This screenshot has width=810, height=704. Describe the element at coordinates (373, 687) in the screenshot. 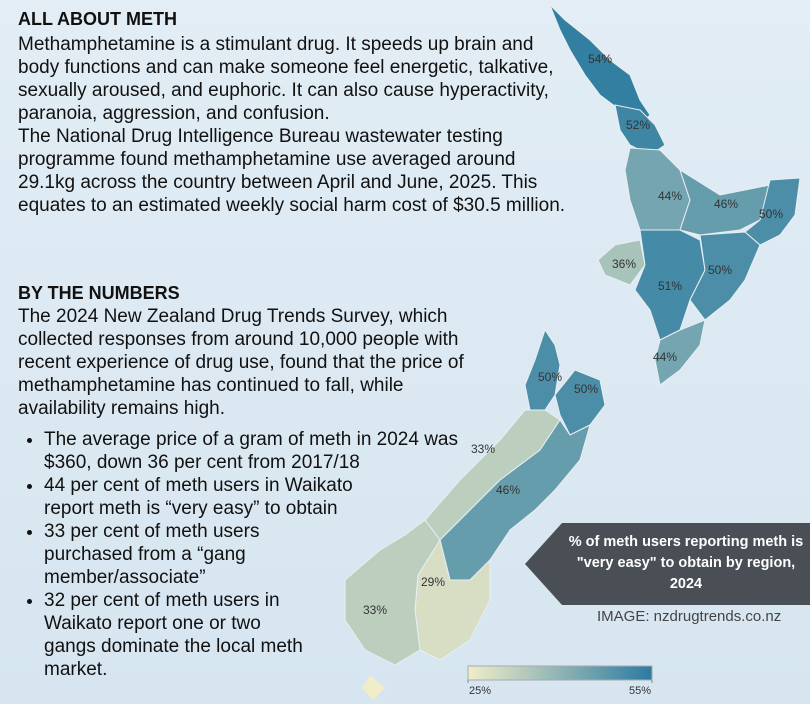

I see `stewart-island` at that location.